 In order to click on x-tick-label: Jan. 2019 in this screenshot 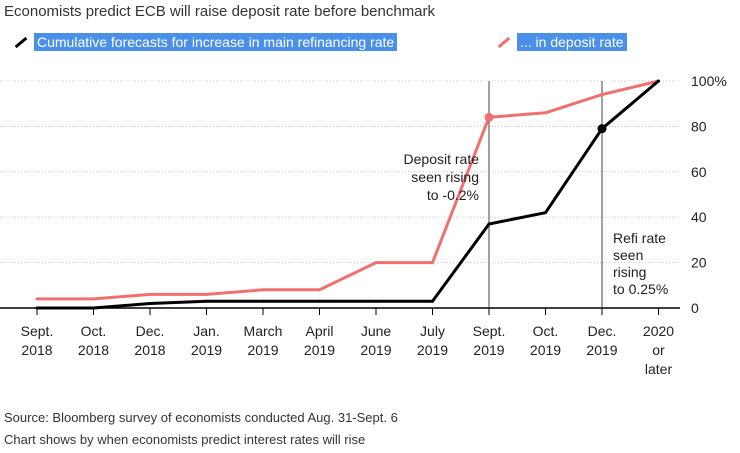, I will do `click(206, 340)`.